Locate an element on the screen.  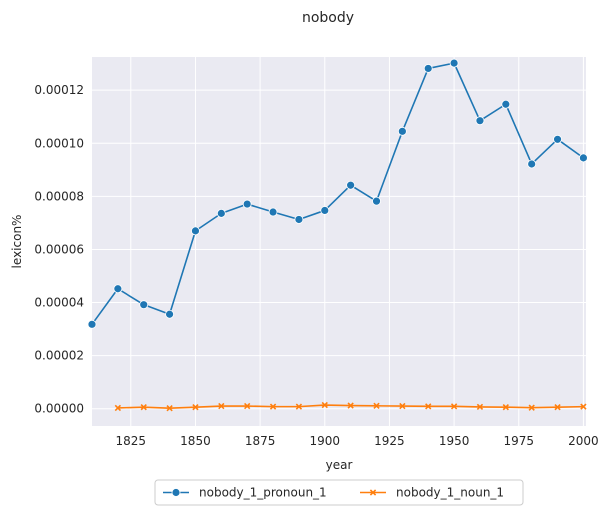
chart-title: nobody is located at coordinates (328, 18).